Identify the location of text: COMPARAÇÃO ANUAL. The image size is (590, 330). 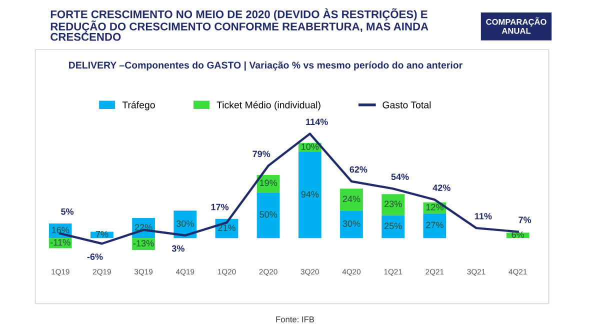
(516, 25).